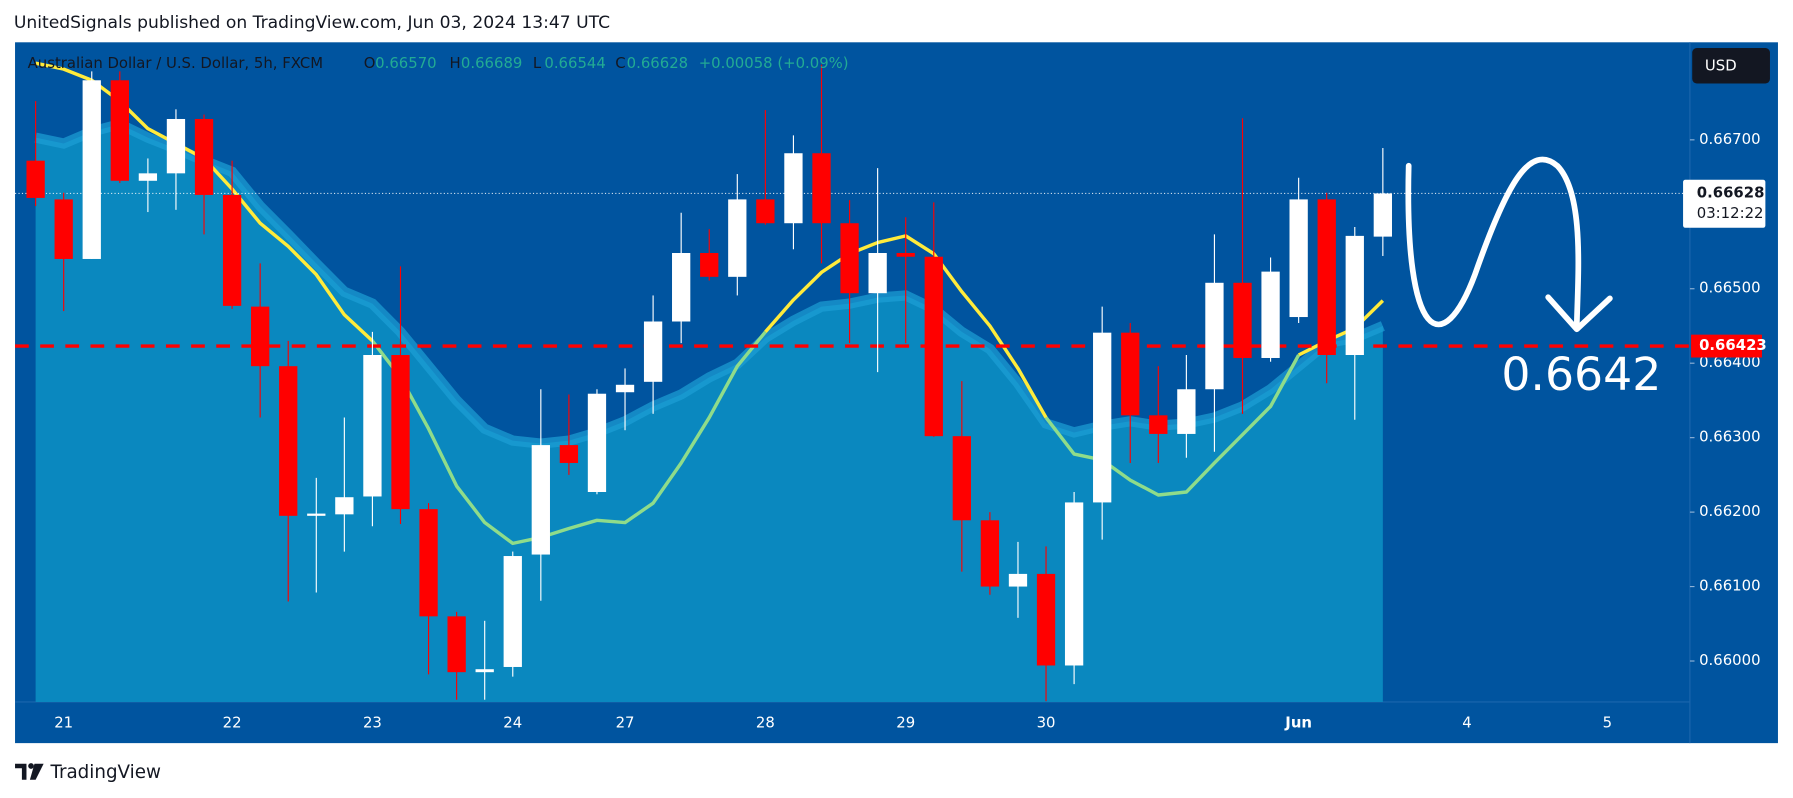 The image size is (1793, 798). Describe the element at coordinates (765, 723) in the screenshot. I see `x-tick-label: 28` at that location.